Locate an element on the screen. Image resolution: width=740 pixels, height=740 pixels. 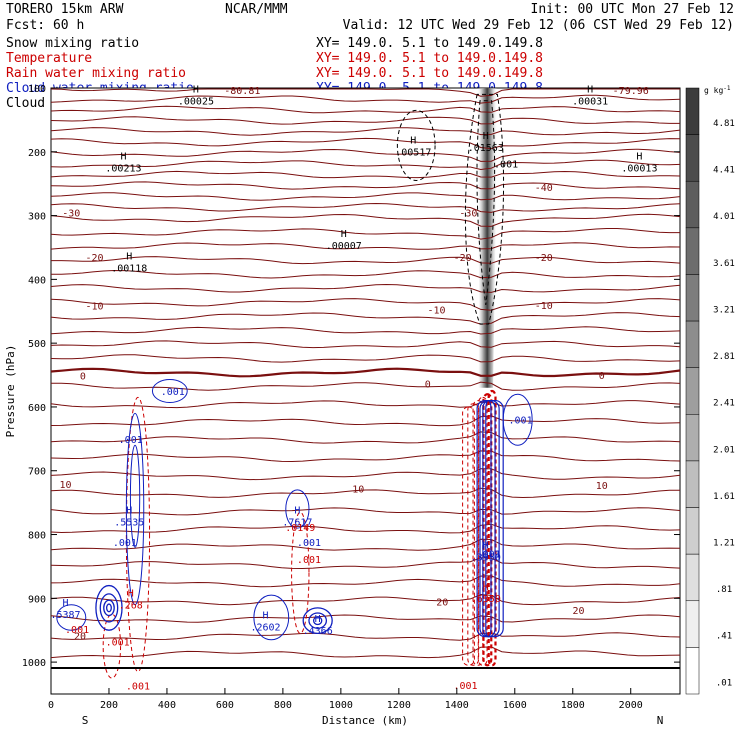
colorbar-label: 4.41 is located at coordinates (724, 171).